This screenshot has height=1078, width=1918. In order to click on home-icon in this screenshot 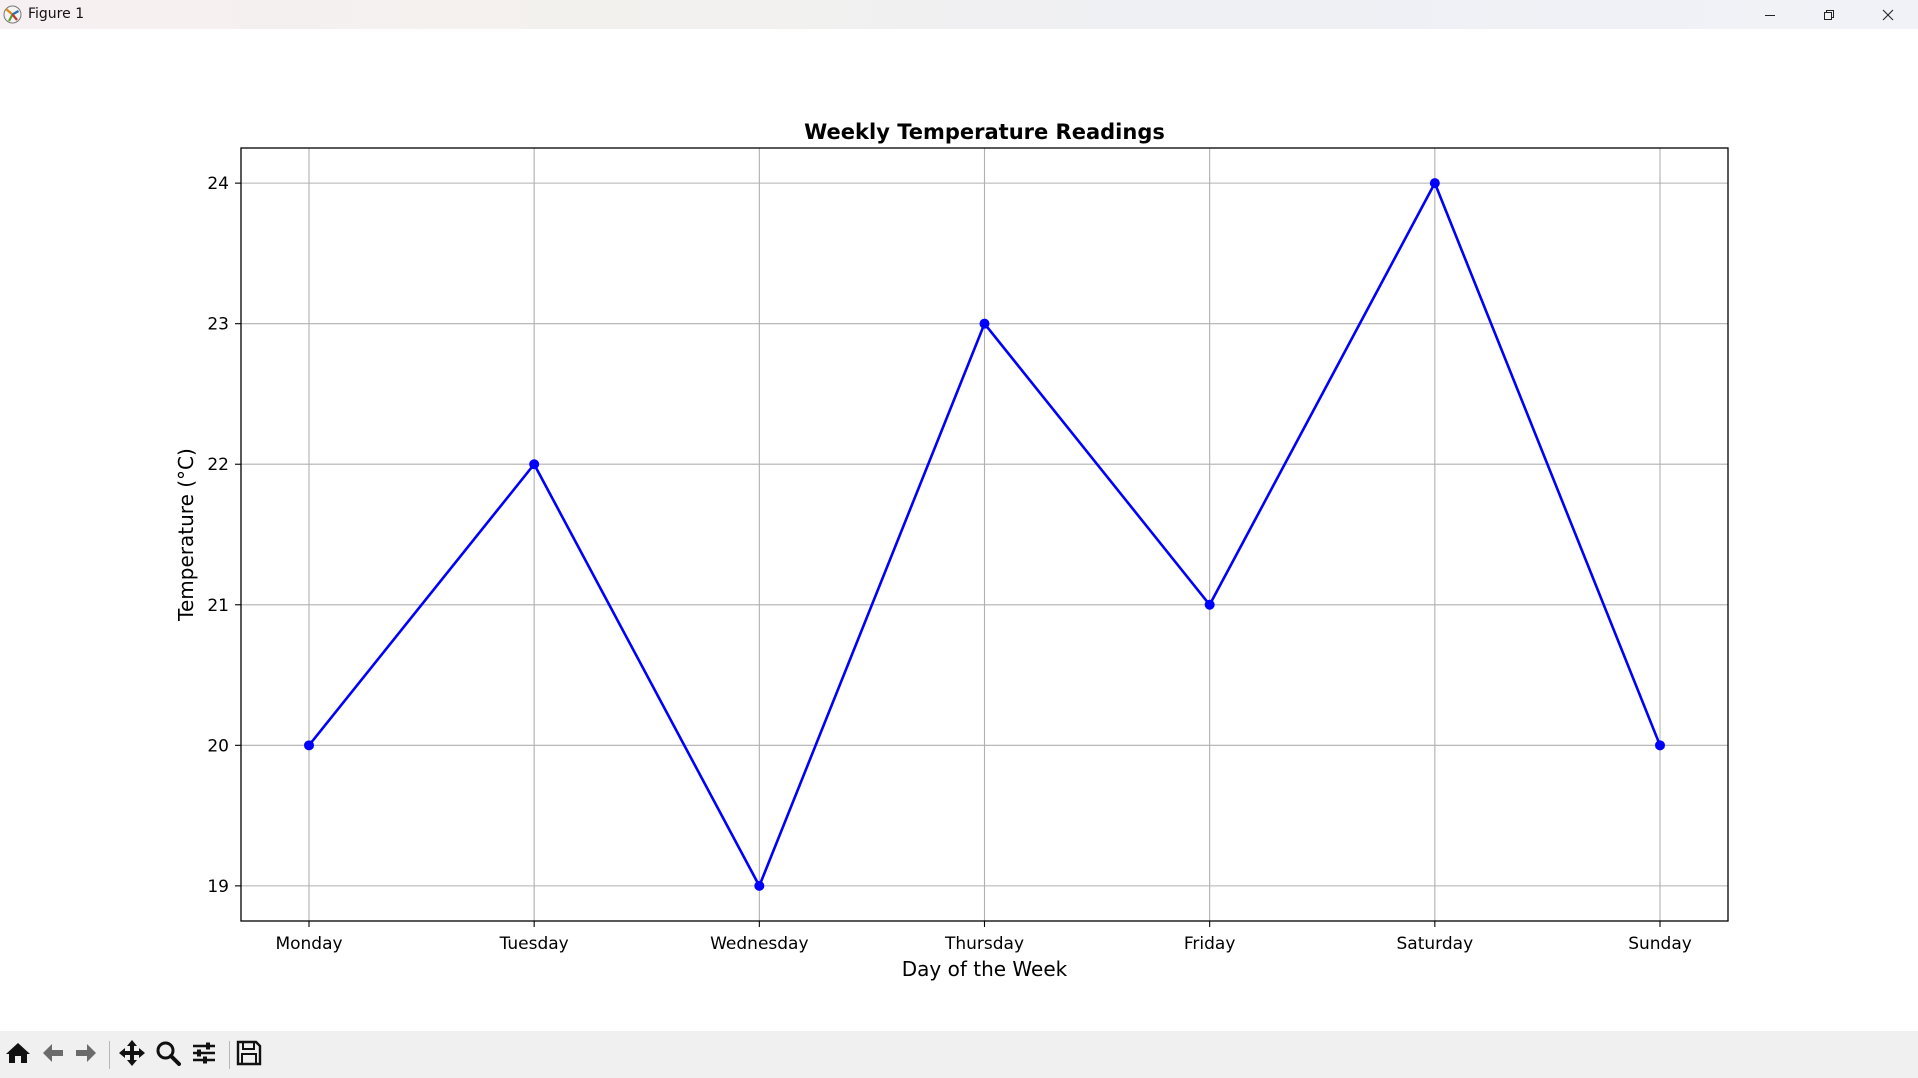, I will do `click(18, 1055)`.